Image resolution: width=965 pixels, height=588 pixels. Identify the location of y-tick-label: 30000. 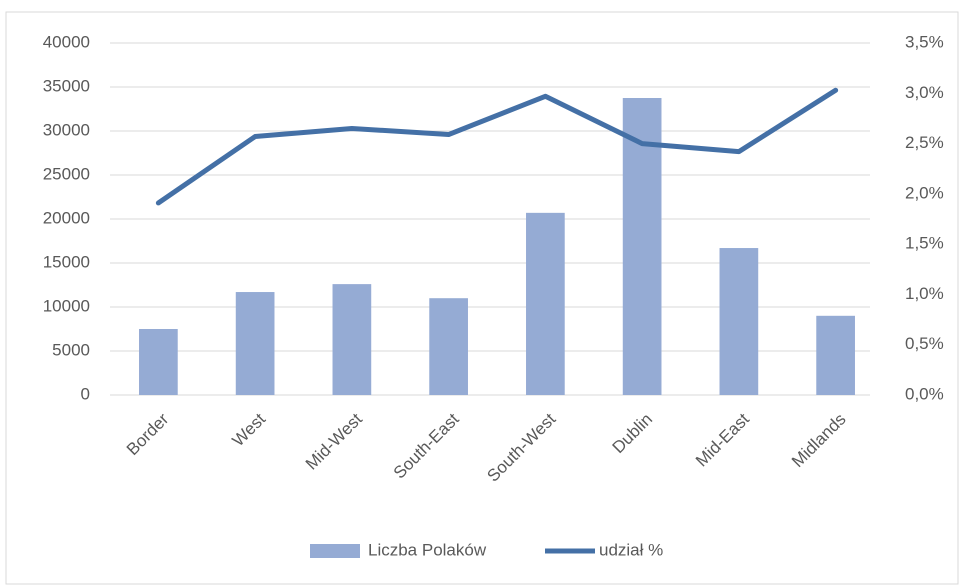
(66, 129).